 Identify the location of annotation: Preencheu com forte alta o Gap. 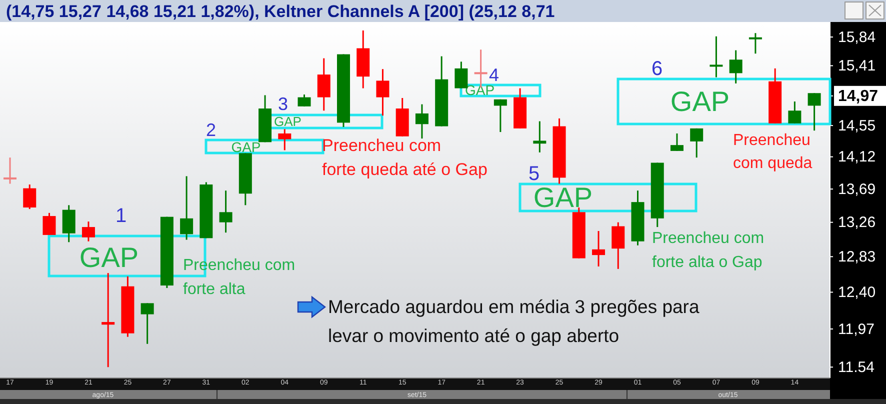
(708, 250).